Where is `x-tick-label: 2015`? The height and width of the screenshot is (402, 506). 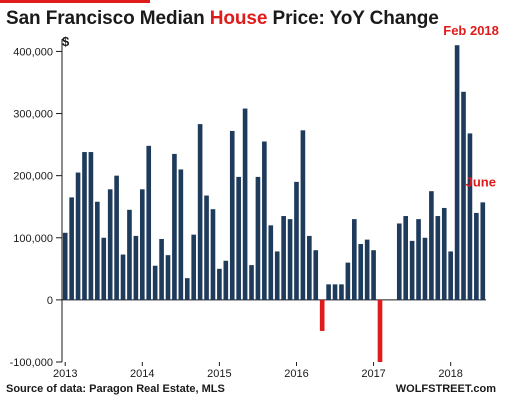
x-tick-label: 2015 is located at coordinates (219, 374).